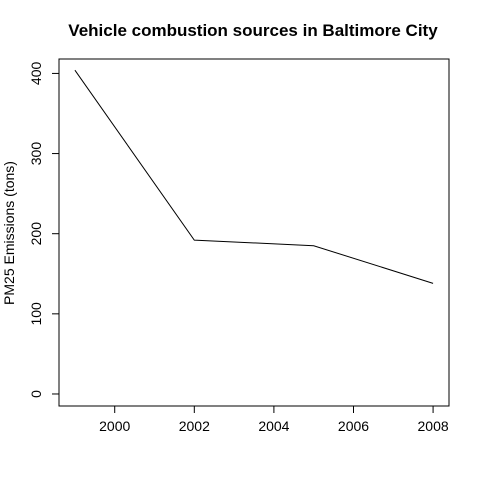 The image size is (480, 480). I want to click on y-axis-tick-label: 400, so click(36, 74).